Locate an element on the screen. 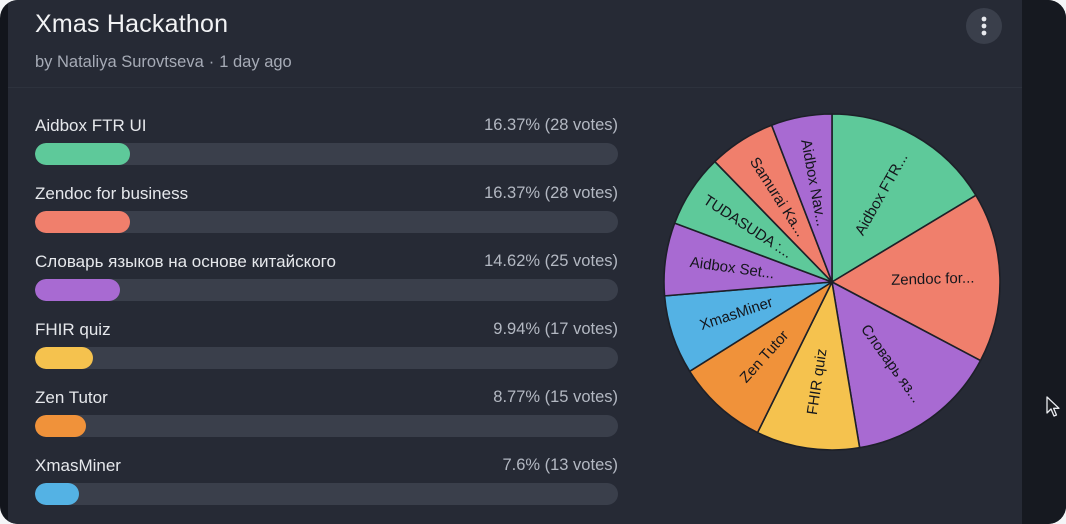 The image size is (1066, 524). poll-age: 1 day ago is located at coordinates (255, 62).